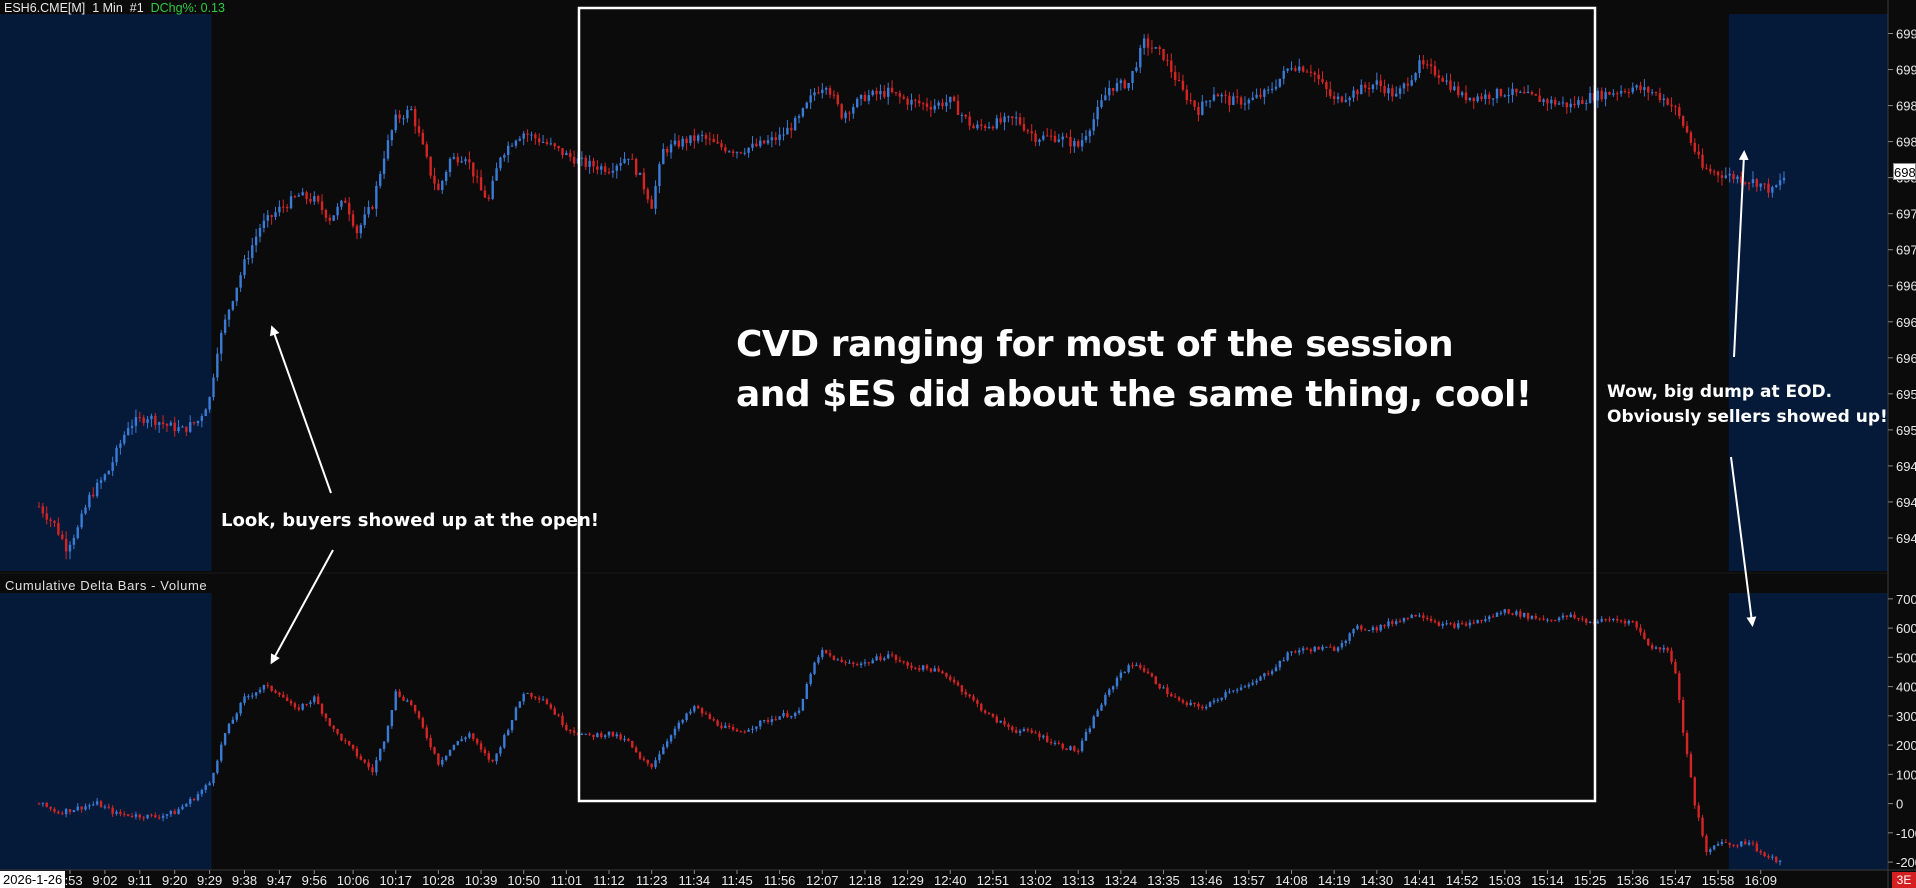 The height and width of the screenshot is (888, 1916). I want to click on symbol-label: ESH6.CME[M], so click(45, 8).